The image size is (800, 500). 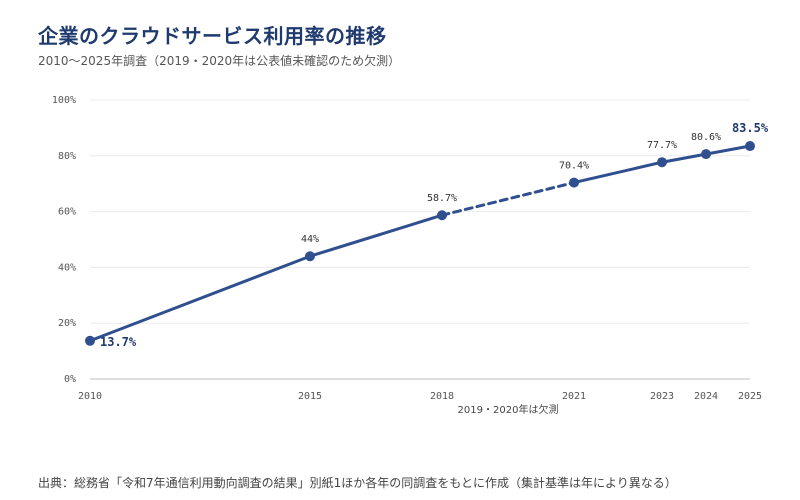 What do you see at coordinates (212, 36) in the screenshot?
I see `chart-title: 企業のクラウドサービス利用率の推移` at bounding box center [212, 36].